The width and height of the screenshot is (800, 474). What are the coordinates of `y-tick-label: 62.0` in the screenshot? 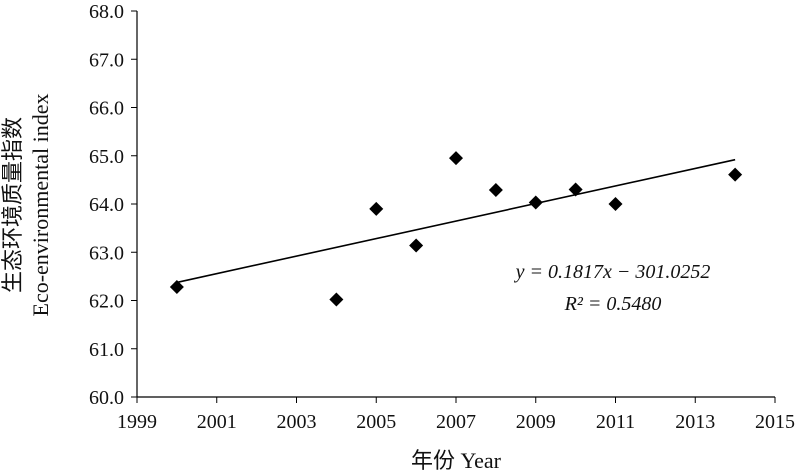 It's located at (106, 302).